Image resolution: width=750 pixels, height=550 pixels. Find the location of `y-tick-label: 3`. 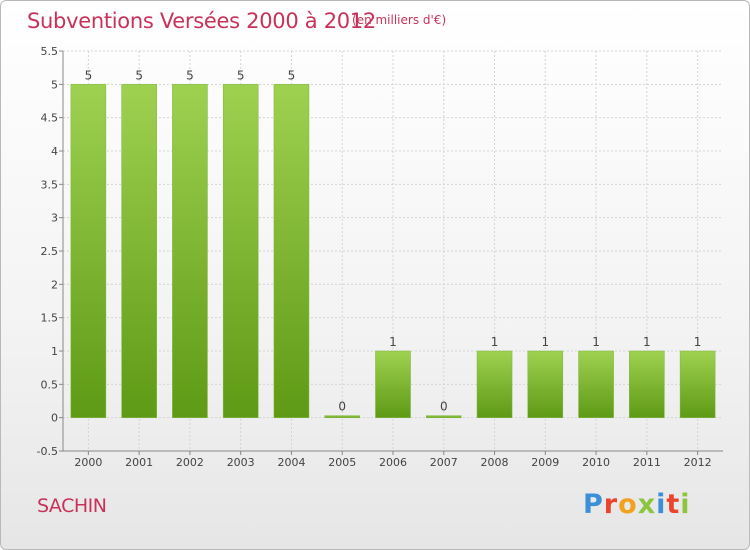

y-tick-label: 3 is located at coordinates (54, 218).